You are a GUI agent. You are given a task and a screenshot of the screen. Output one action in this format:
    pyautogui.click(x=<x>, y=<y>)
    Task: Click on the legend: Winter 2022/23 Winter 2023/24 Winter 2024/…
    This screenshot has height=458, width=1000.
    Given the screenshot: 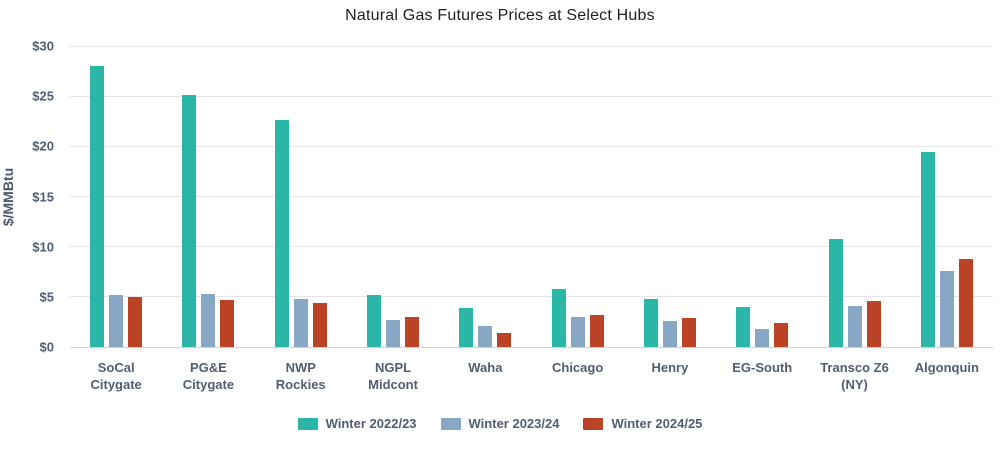 What is the action you would take?
    pyautogui.click(x=500, y=423)
    